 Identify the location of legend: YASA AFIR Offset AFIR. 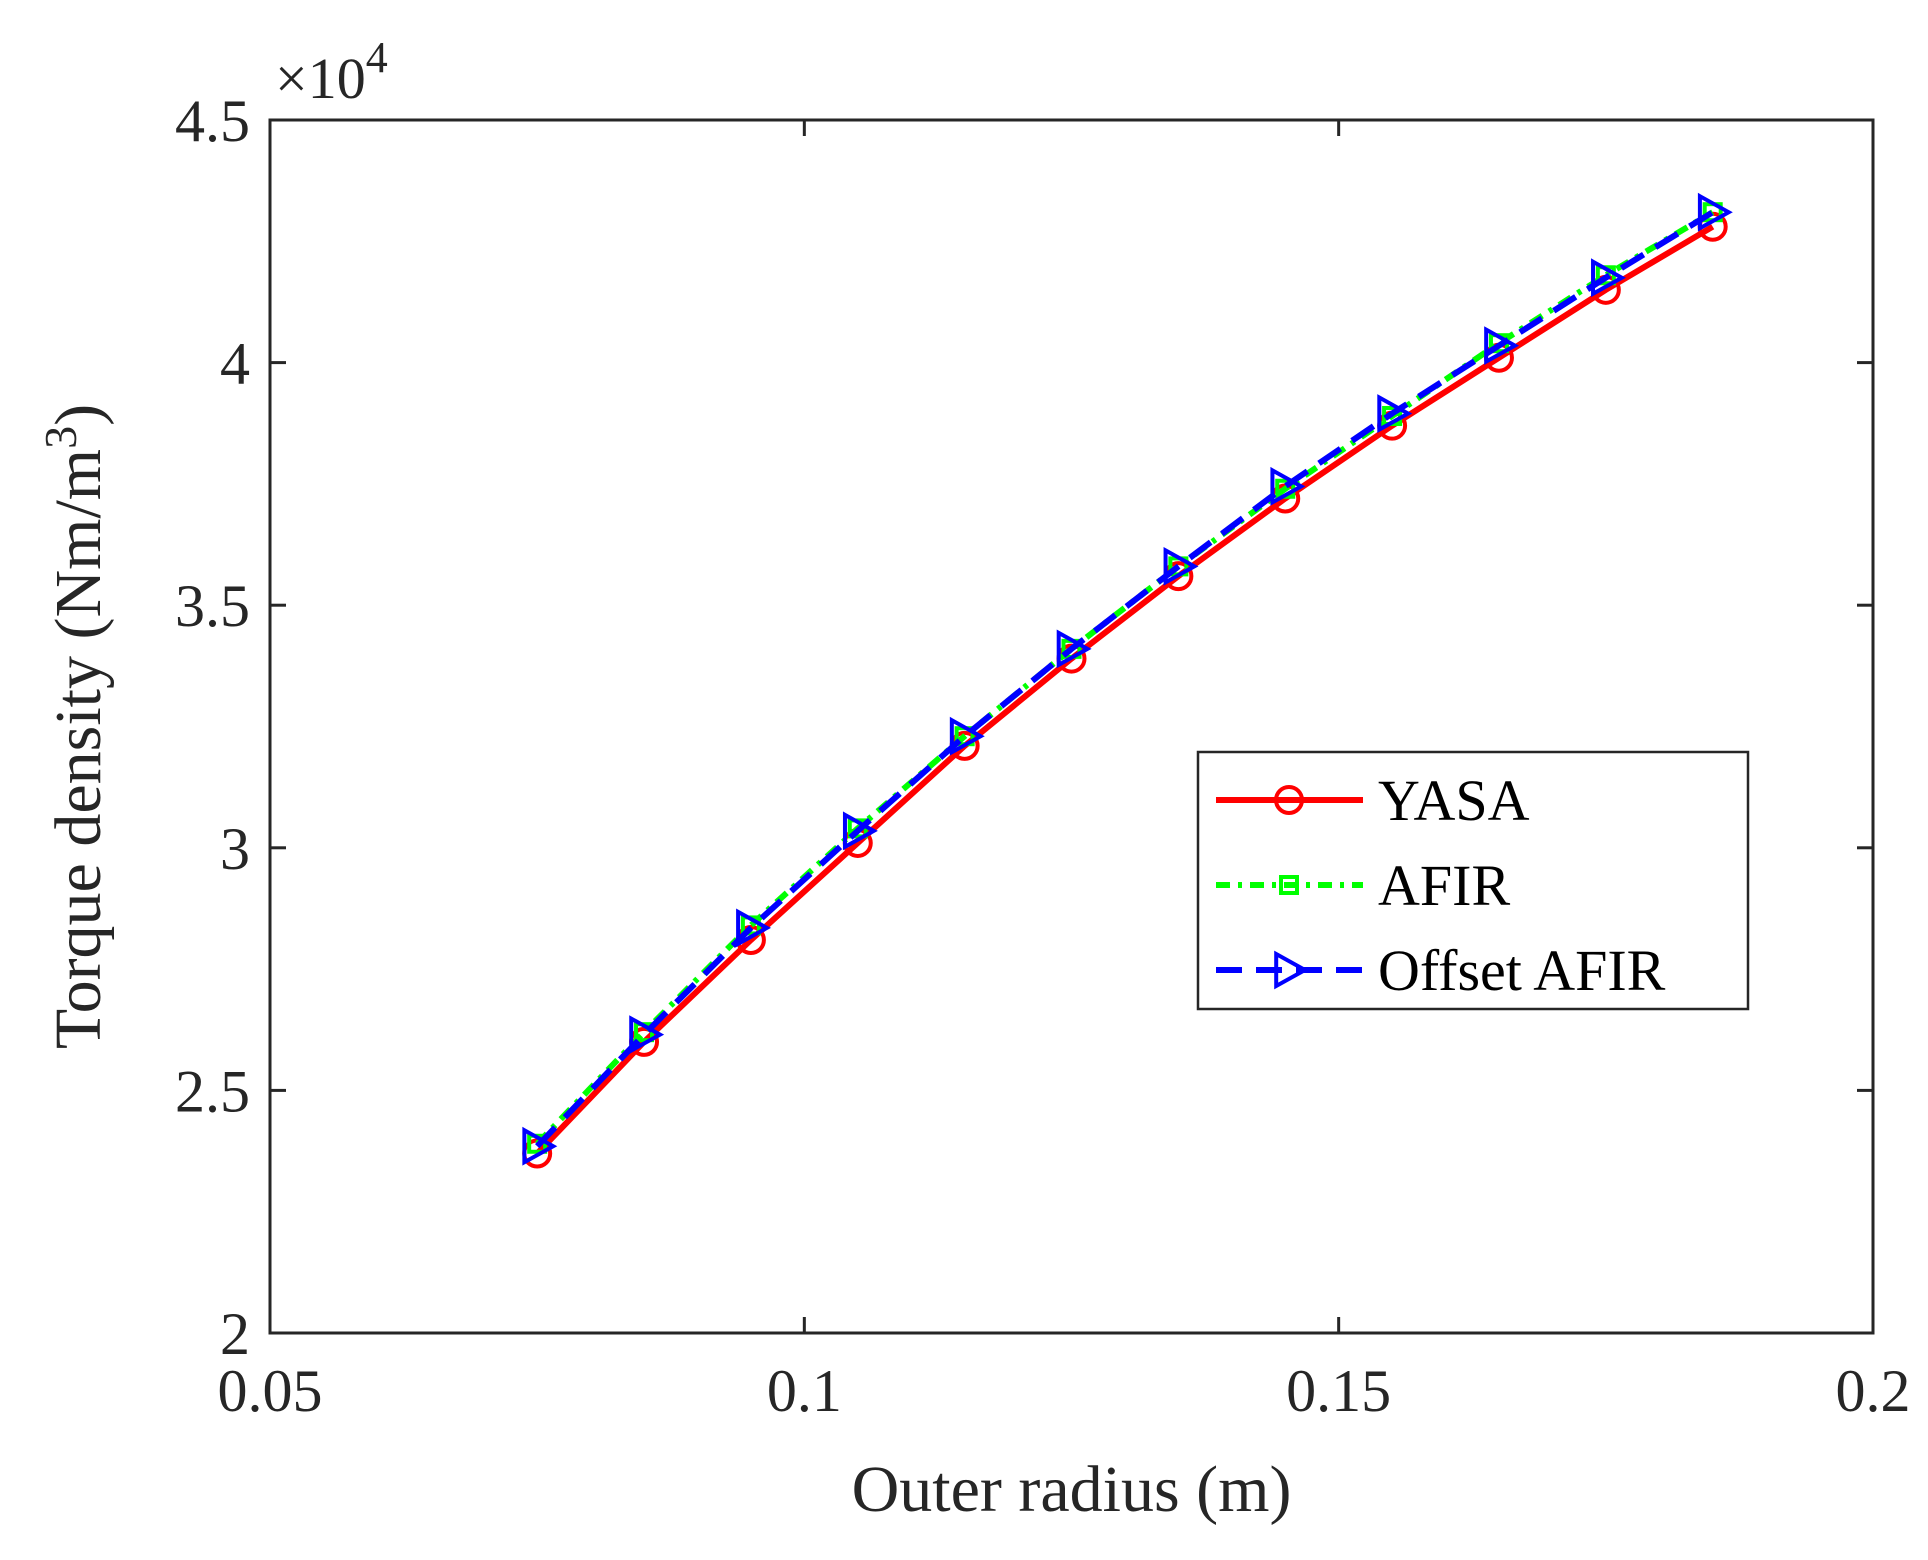
(1473, 880).